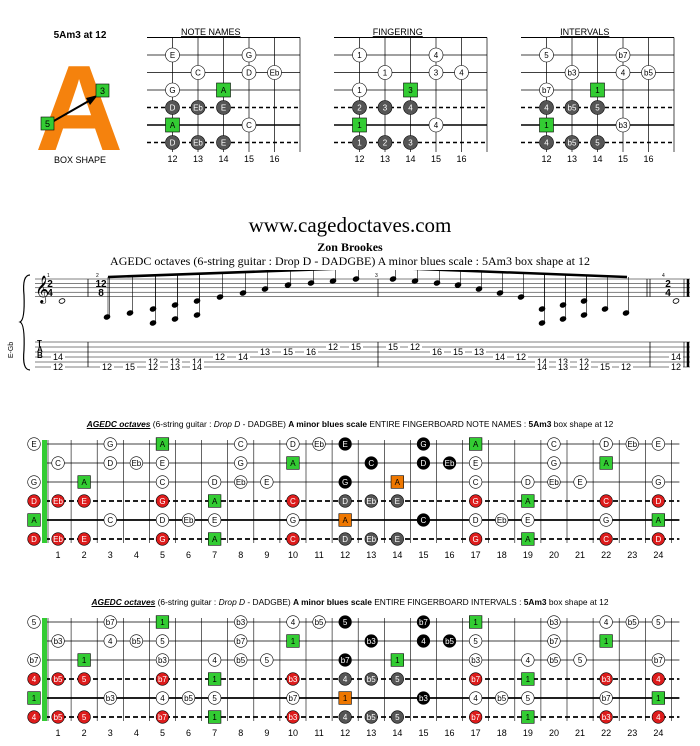  What do you see at coordinates (123, 602) in the screenshot?
I see `board-title-intervals-tag: AGEDC octaves` at bounding box center [123, 602].